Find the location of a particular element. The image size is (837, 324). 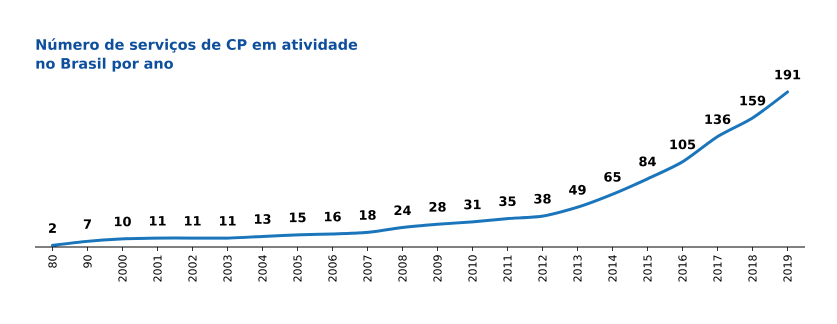

x-tick-label: 2000 is located at coordinates (122, 268).